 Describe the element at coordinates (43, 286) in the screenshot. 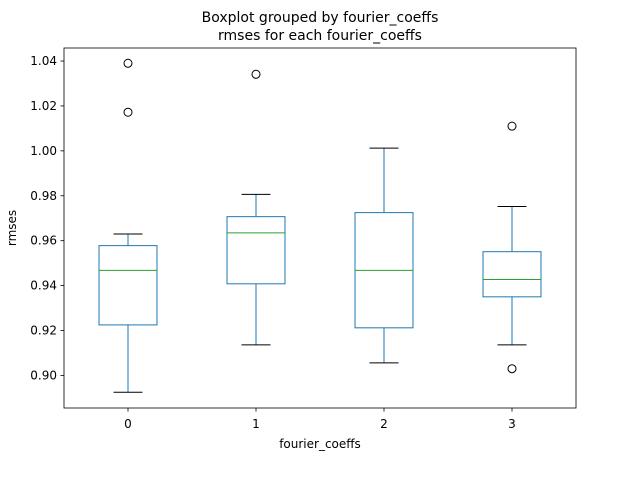

I see `y-tick-label: 0.94` at that location.